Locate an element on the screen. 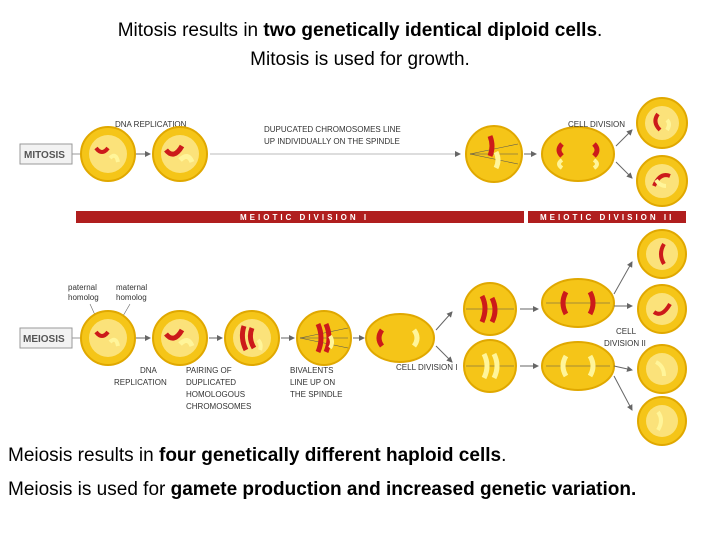 The height and width of the screenshot is (540, 720). mitosis-cell-dividing is located at coordinates (578, 154).